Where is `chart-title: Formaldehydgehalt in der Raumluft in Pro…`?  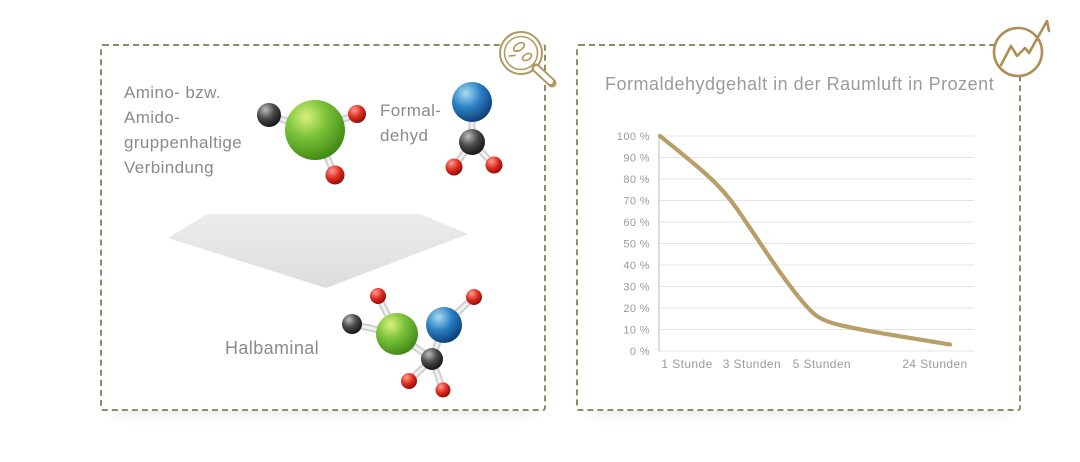
chart-title: Formaldehydgehalt in der Raumluft in Pro… is located at coordinates (800, 84).